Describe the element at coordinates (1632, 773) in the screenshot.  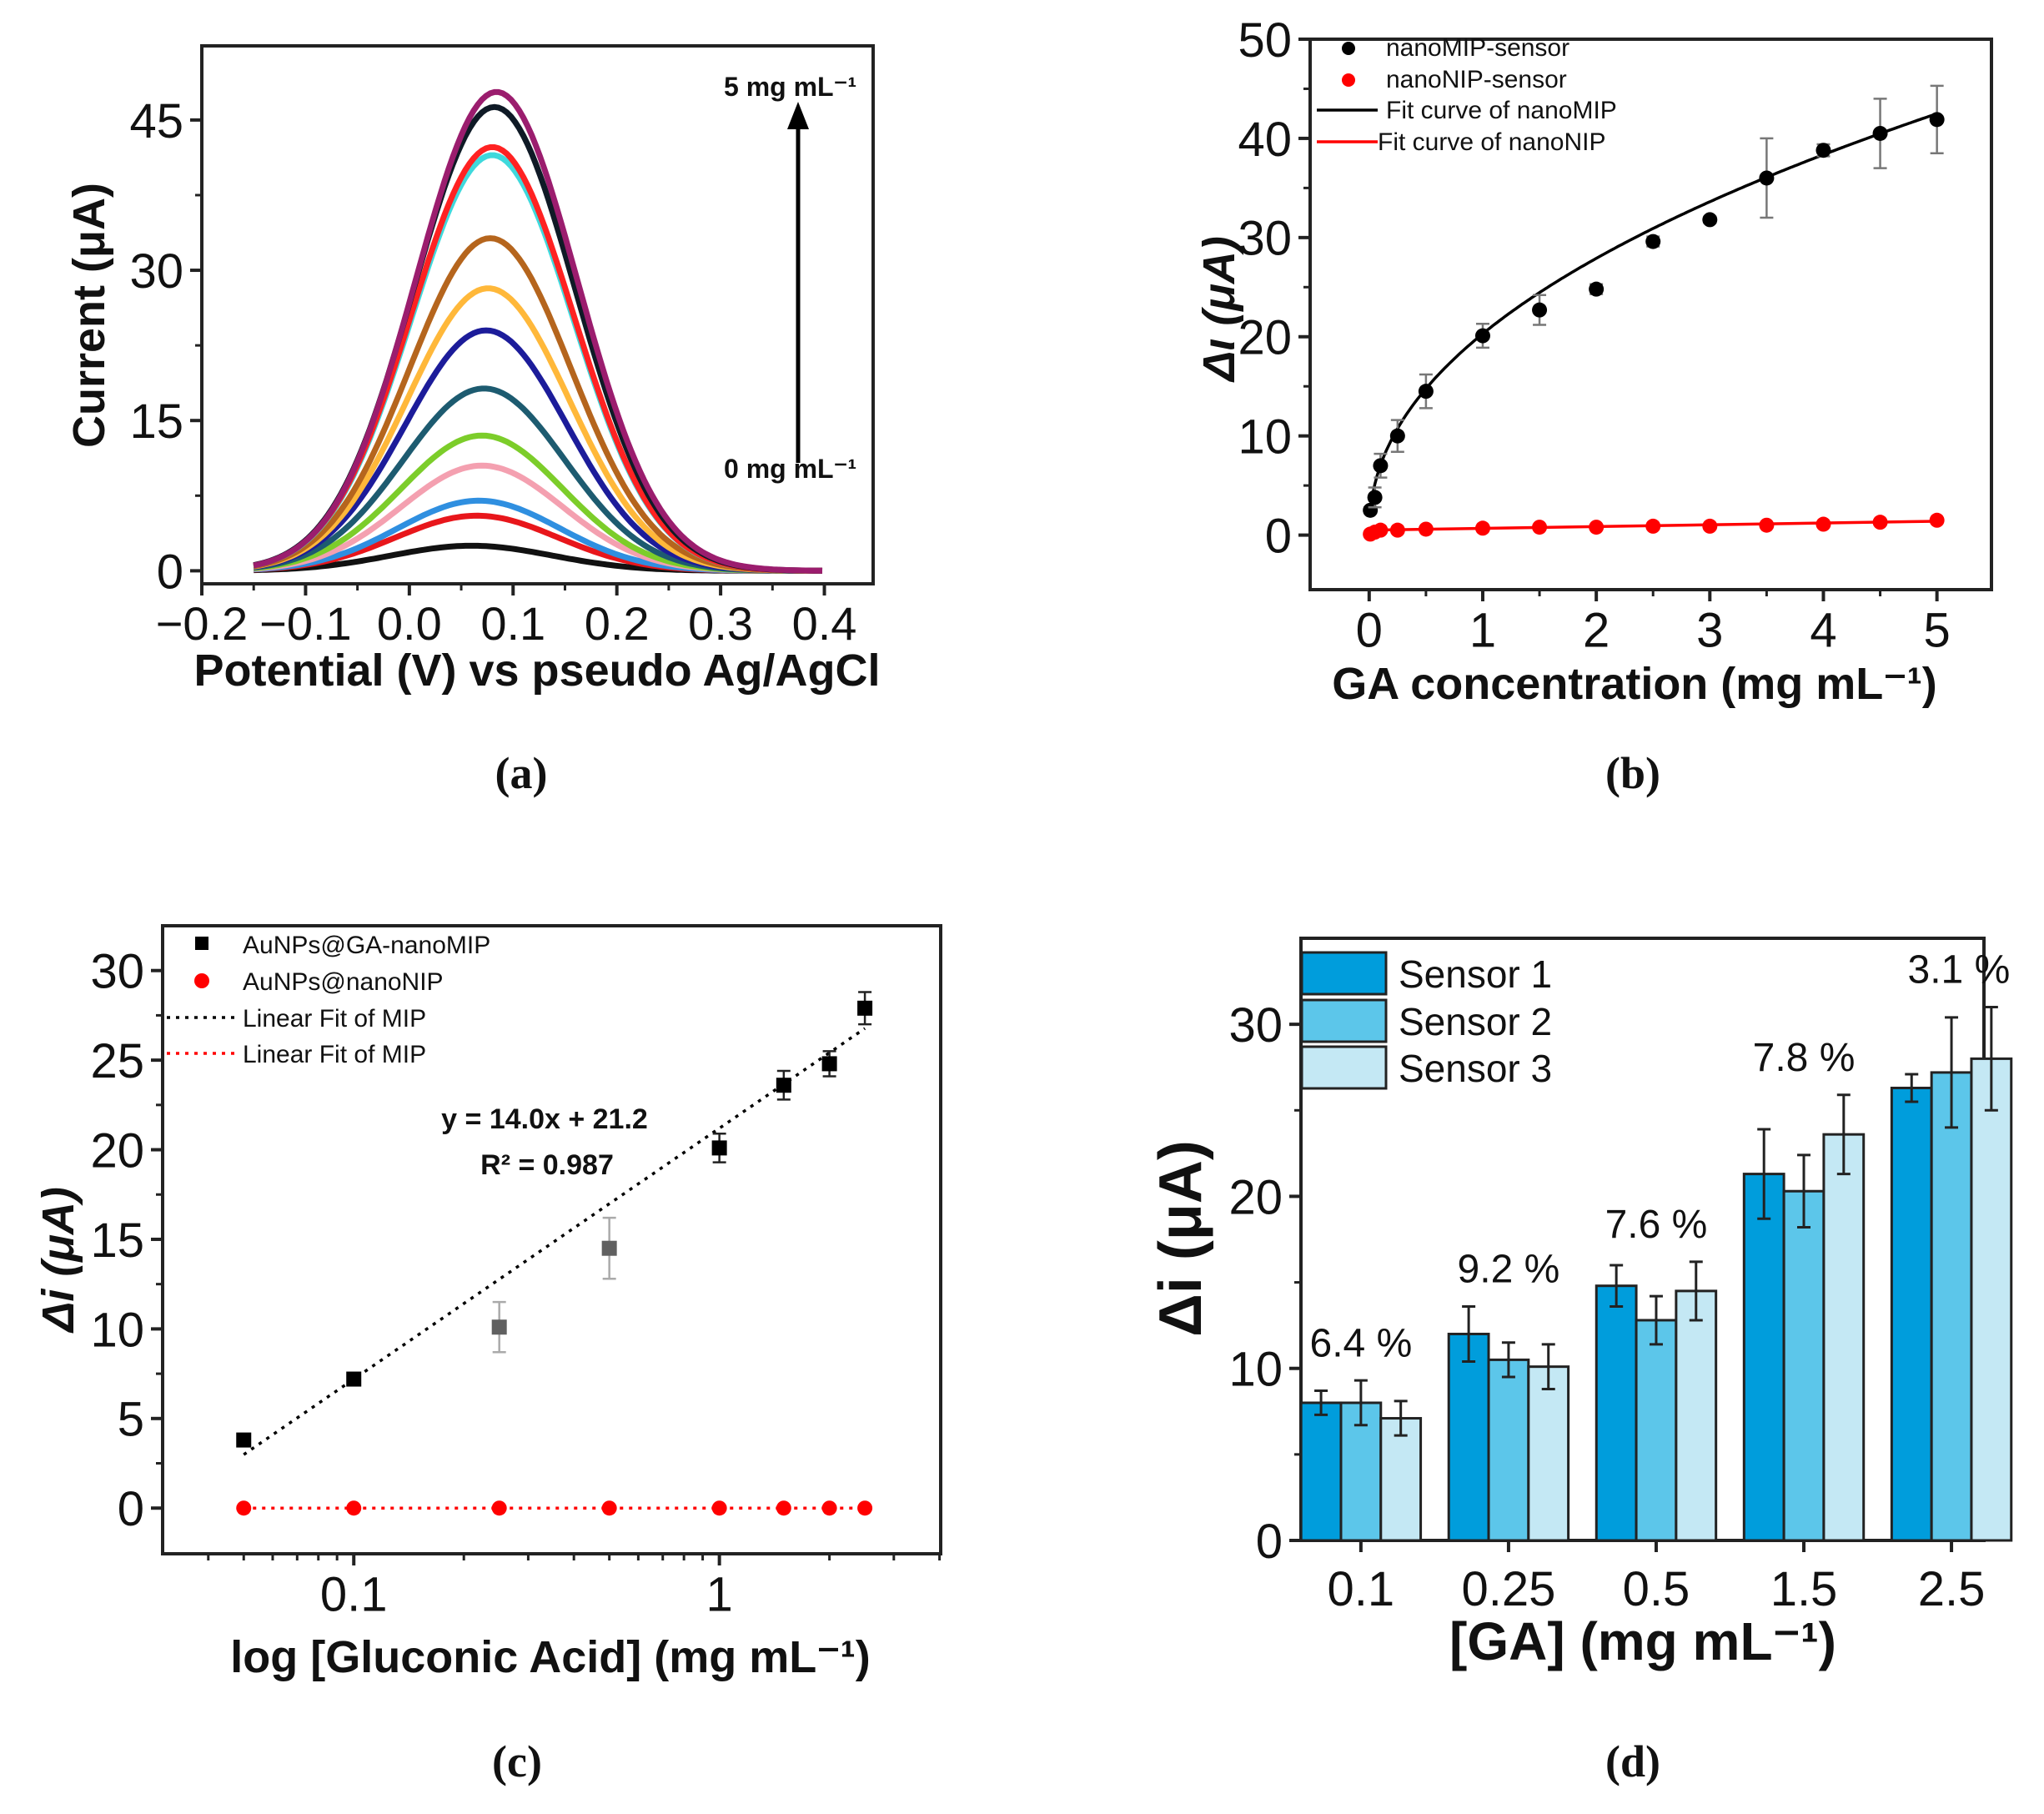
I see `panel-b-label: (b)` at that location.